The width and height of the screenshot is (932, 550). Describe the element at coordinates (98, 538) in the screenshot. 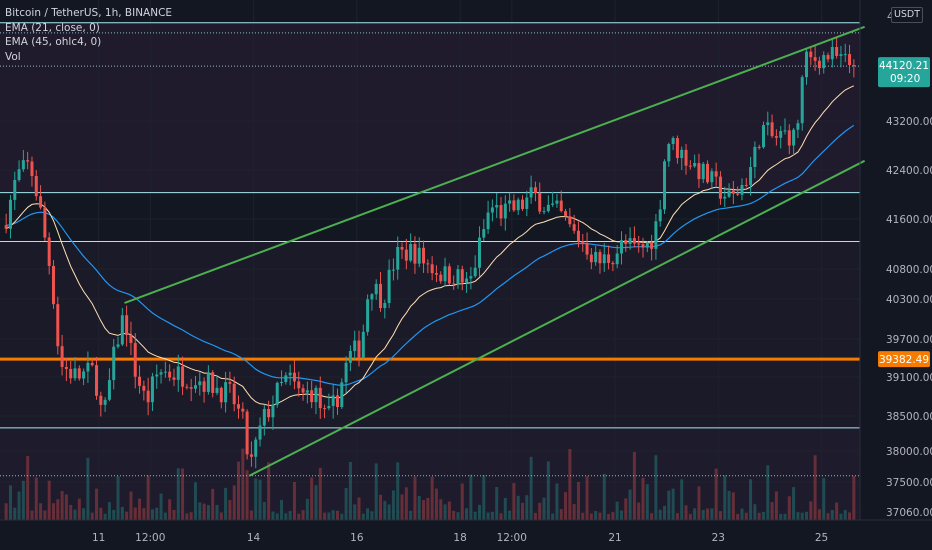

I see `time-tick-label: 11` at that location.